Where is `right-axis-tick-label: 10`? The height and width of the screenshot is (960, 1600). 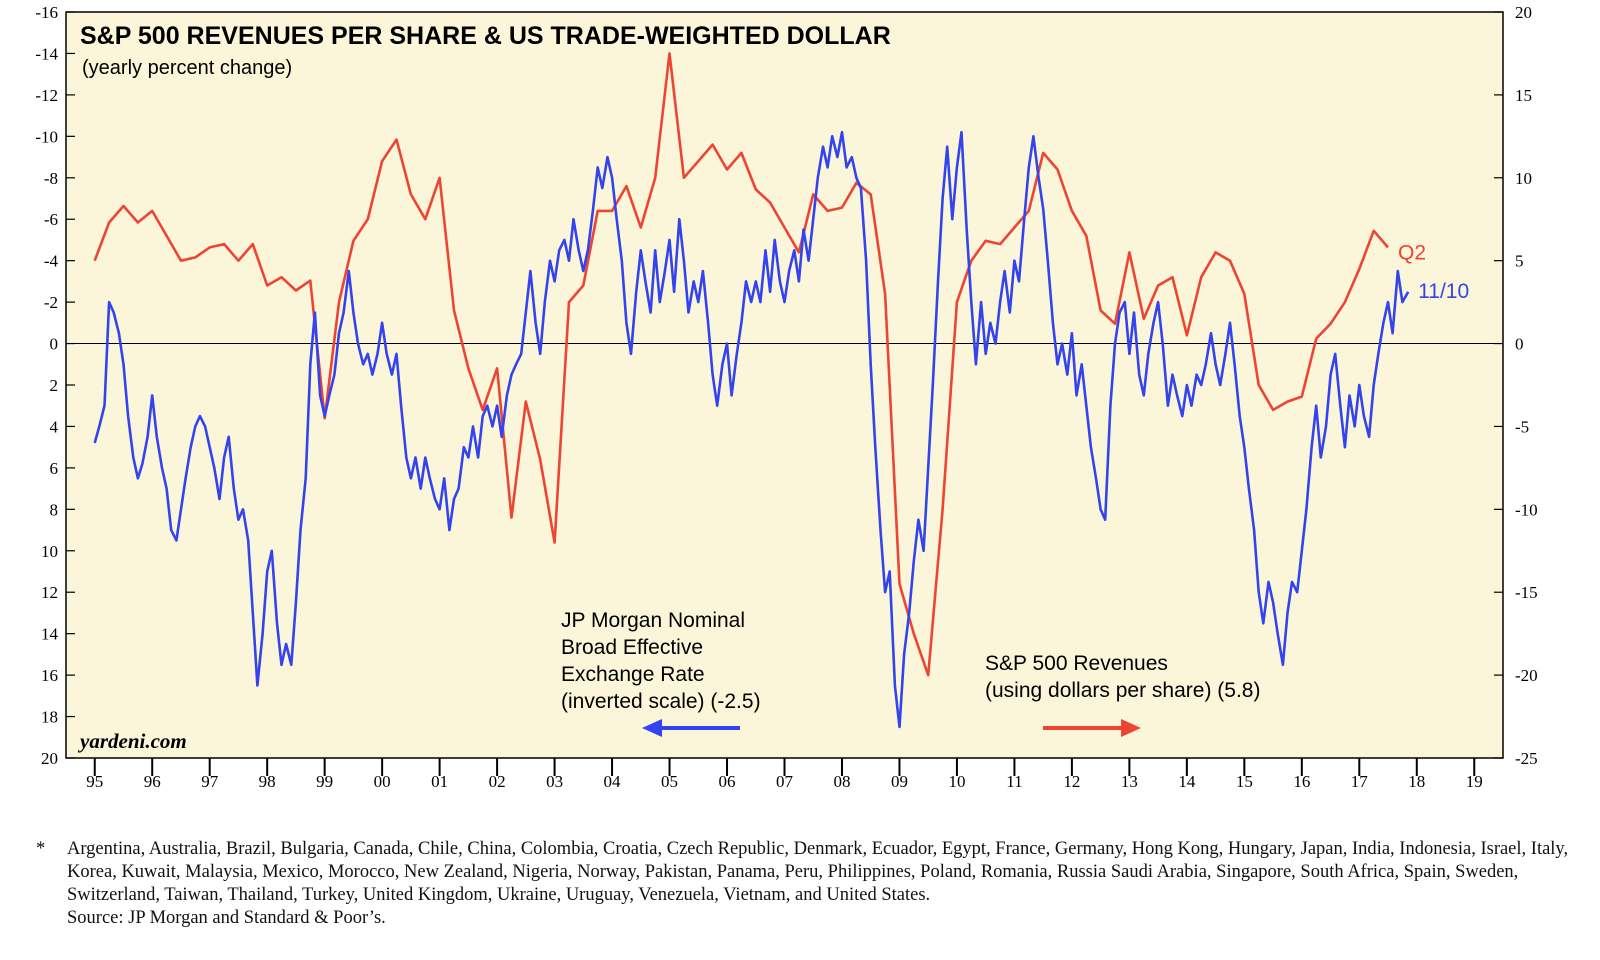
right-axis-tick-label: 10 is located at coordinates (1523, 178).